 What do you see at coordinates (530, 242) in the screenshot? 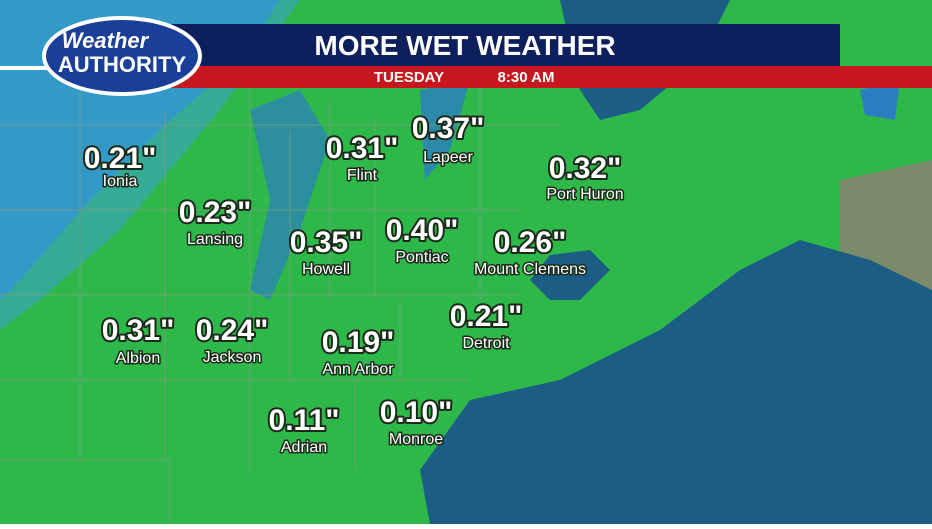
I see `amount: 0.26"` at bounding box center [530, 242].